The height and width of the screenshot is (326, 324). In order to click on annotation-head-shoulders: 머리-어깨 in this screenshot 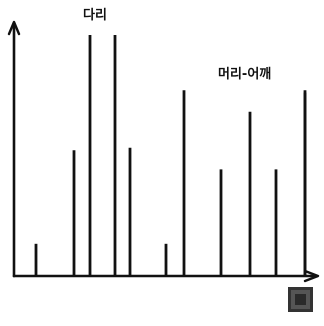, I will do `click(244, 74)`.